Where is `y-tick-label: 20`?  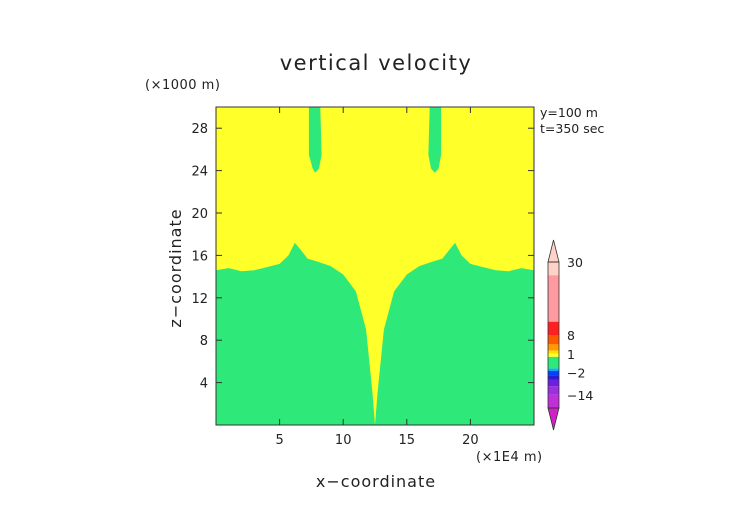
y-tick-label: 20 is located at coordinates (199, 214).